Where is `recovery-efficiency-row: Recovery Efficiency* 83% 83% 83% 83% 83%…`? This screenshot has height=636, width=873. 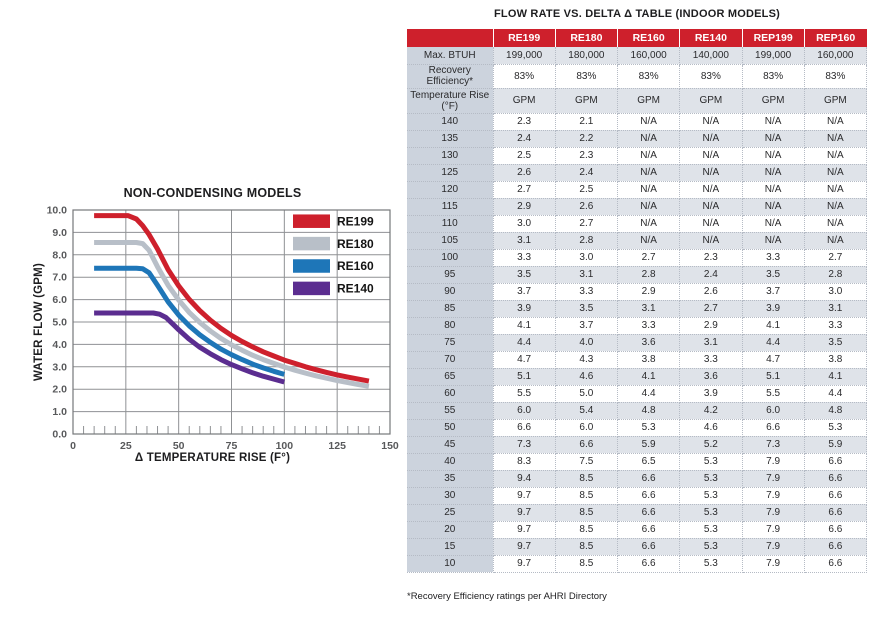 recovery-efficiency-row: Recovery Efficiency* 83% 83% 83% 83% 83%… is located at coordinates (637, 76).